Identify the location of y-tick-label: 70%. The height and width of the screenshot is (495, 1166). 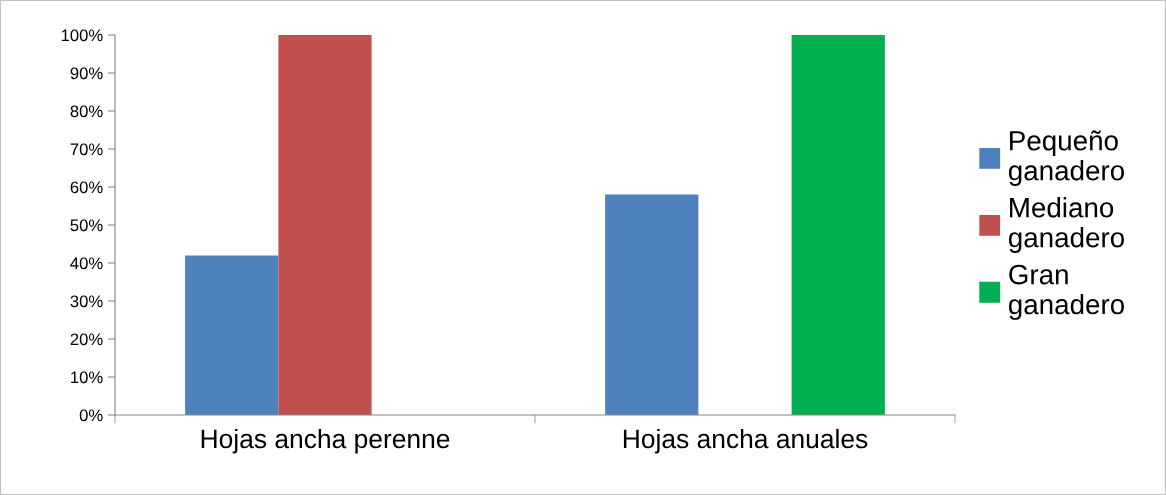
(86, 149).